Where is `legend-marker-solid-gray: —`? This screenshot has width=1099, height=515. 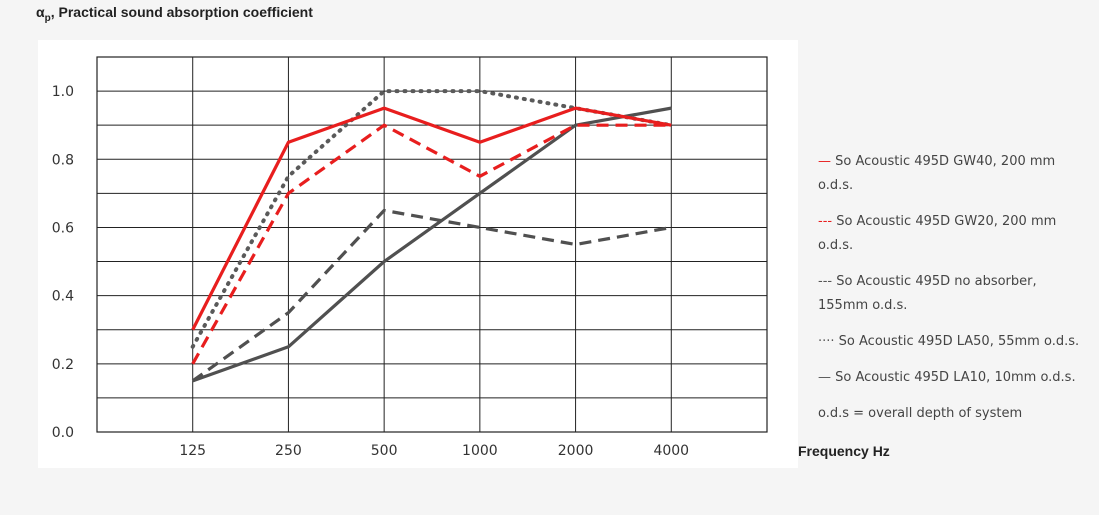
legend-marker-solid-gray: — is located at coordinates (824, 377).